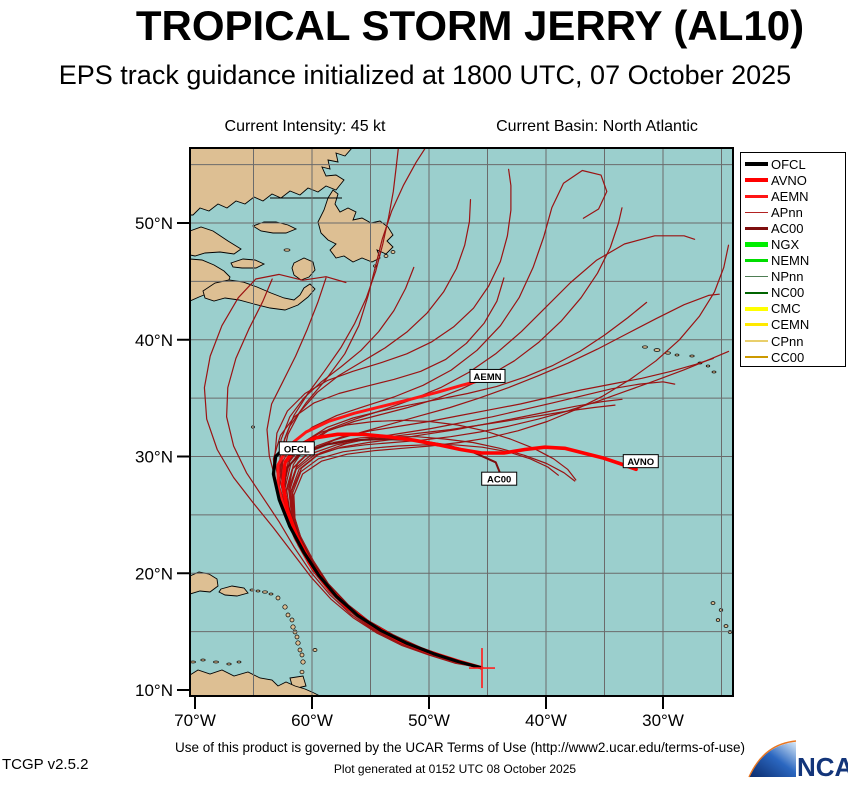  What do you see at coordinates (790, 196) in the screenshot?
I see `legend-label: AEMN` at bounding box center [790, 196].